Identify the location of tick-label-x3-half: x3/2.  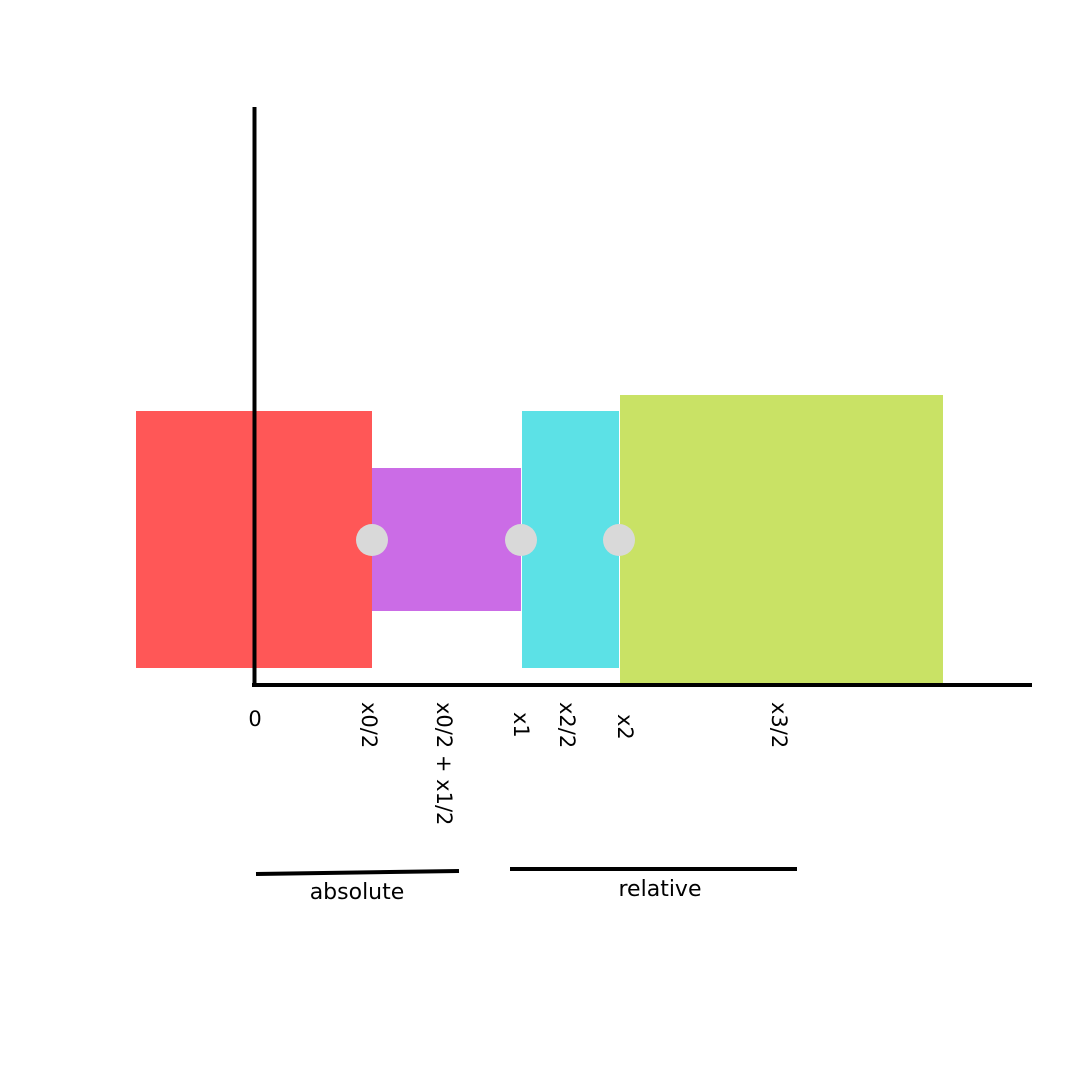
(779, 725).